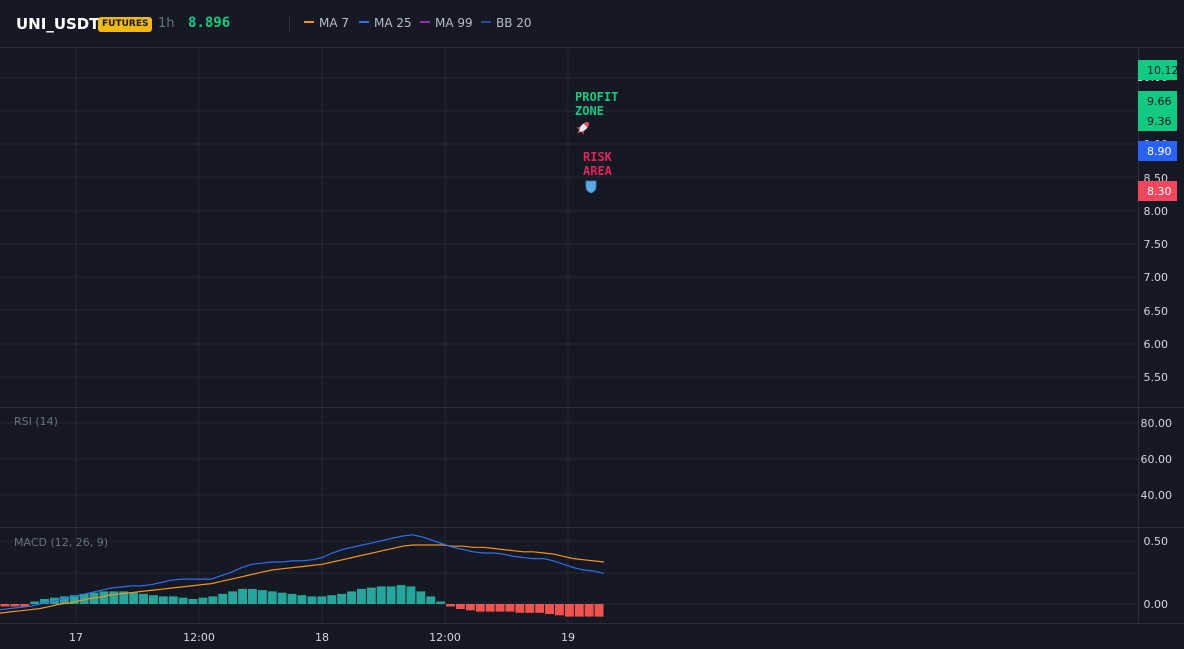  I want to click on legend-label: MA 25, so click(393, 23).